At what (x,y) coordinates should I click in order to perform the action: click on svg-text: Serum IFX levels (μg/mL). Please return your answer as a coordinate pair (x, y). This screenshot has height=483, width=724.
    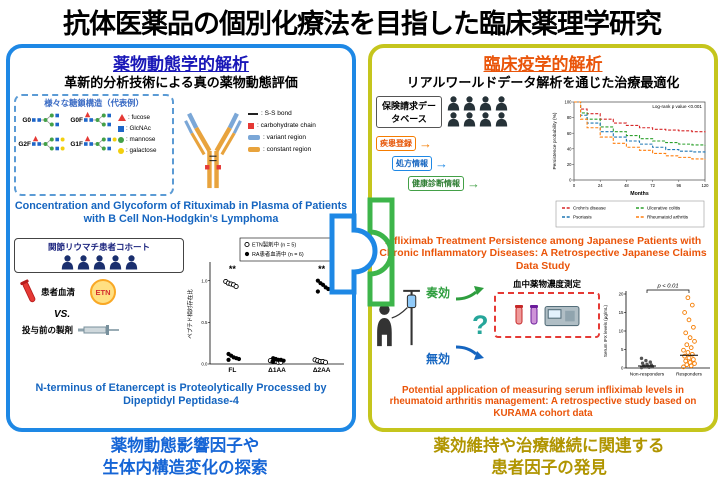
    Looking at the image, I should click on (605, 330).